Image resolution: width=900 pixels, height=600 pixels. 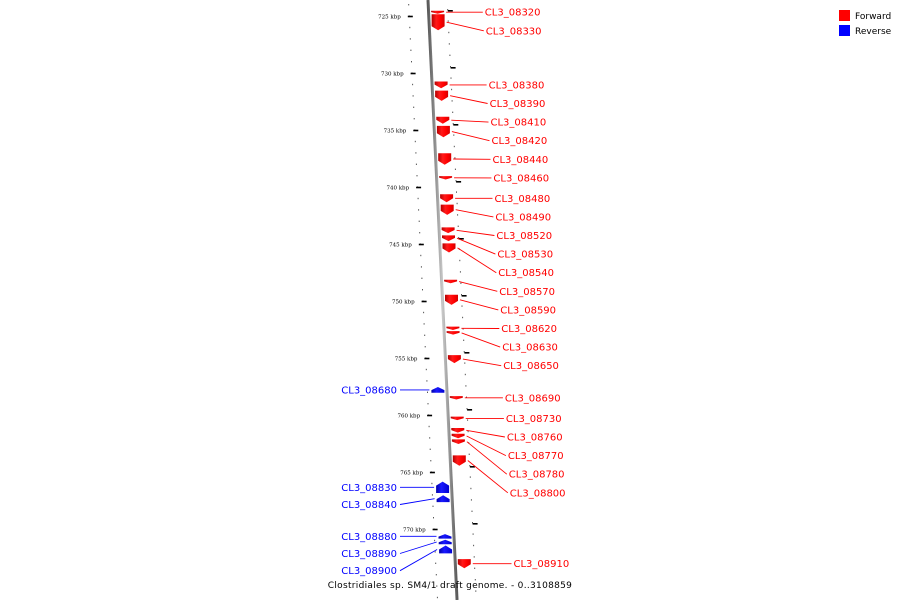 What do you see at coordinates (389, 18) in the screenshot?
I see `tick-label: 725 kbp` at bounding box center [389, 18].